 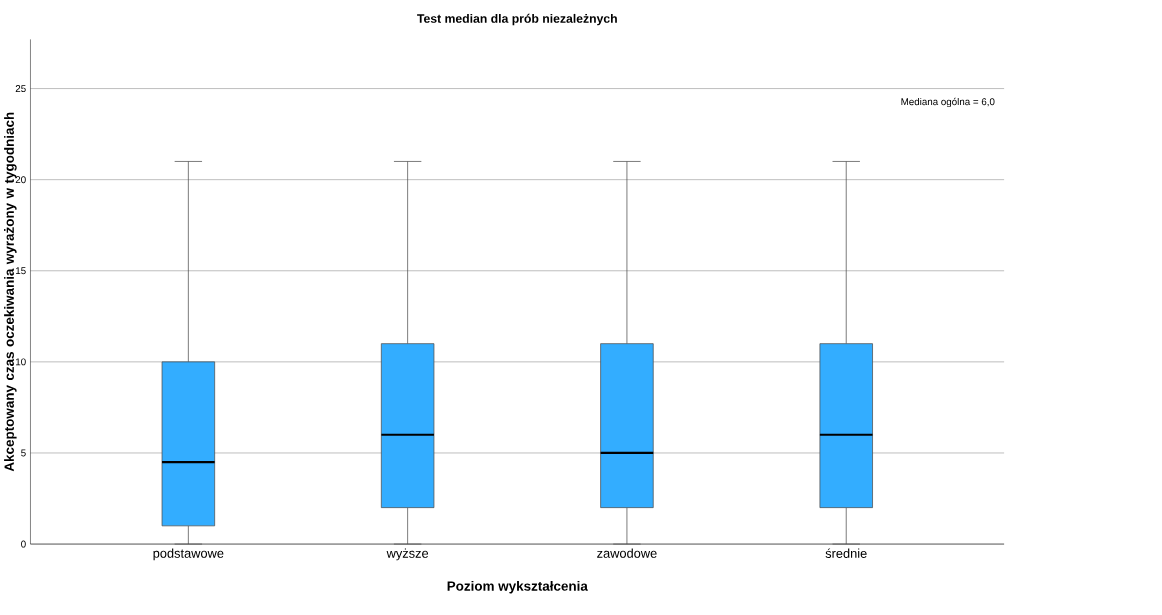 I want to click on x-tick-label: podstawowe, so click(x=188, y=554).